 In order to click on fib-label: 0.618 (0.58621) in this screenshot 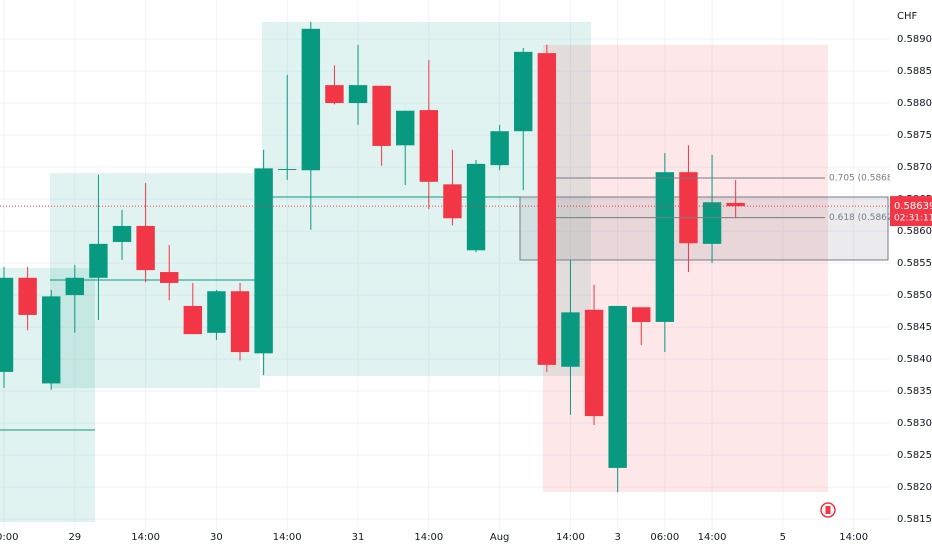, I will do `click(865, 218)`.